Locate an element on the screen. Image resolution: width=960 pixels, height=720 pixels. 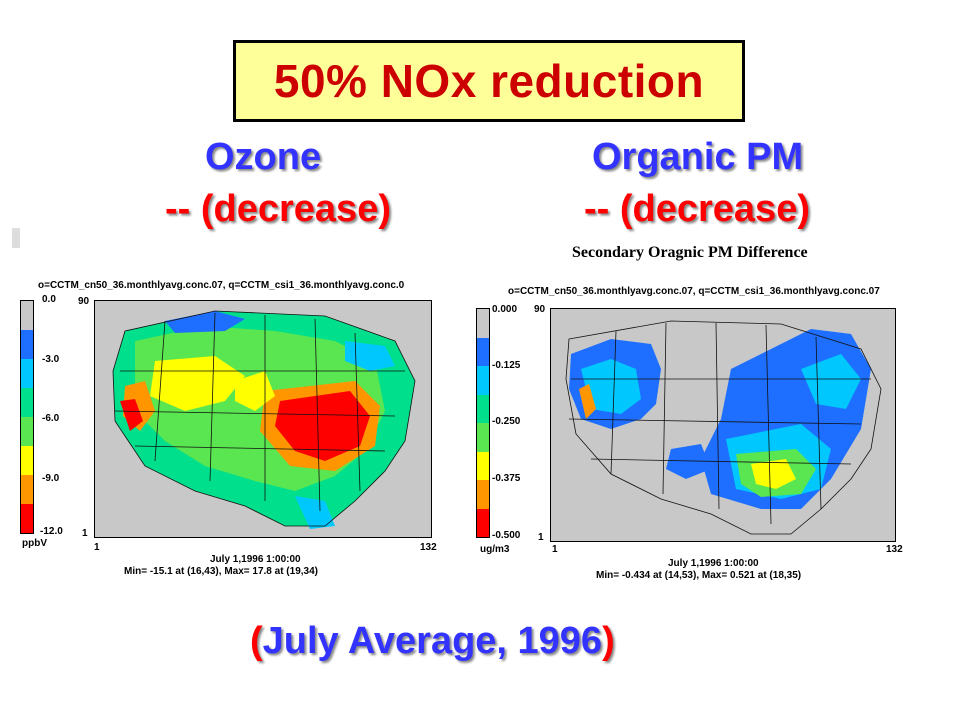
footer-caption: (July Average, 1996) is located at coordinates (432, 641).